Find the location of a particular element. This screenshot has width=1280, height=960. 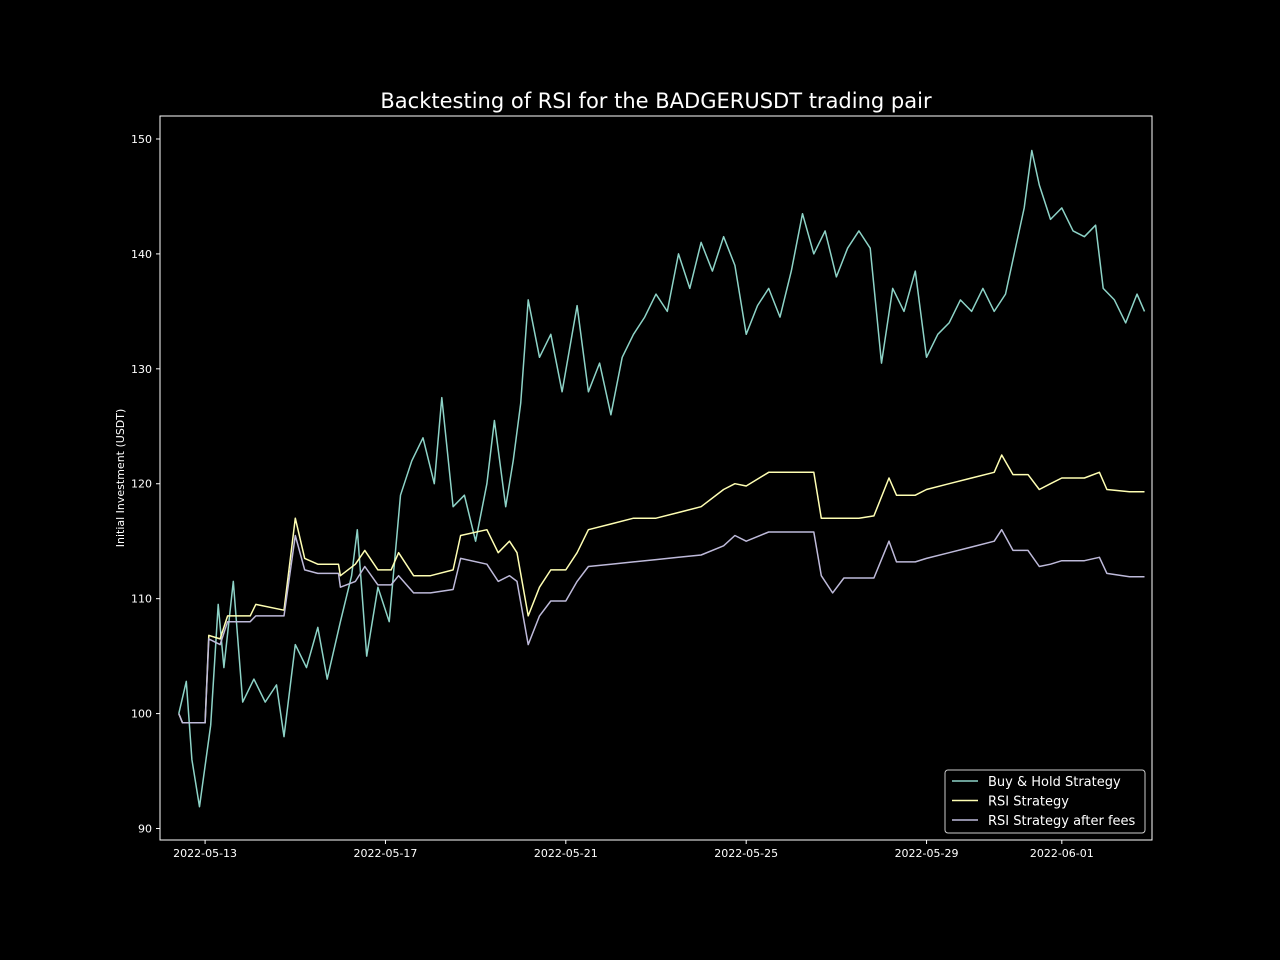

y-axis: 90 100 110 120 130 140 150 is located at coordinates (145, 484).